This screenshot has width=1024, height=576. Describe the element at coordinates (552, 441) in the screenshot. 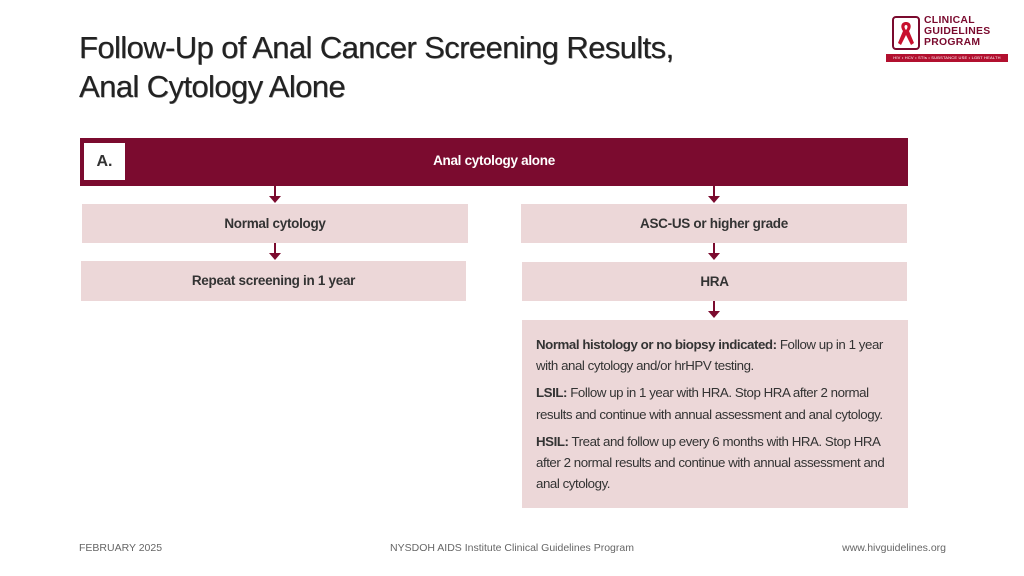

I see `outcome-label: HSIL:` at that location.